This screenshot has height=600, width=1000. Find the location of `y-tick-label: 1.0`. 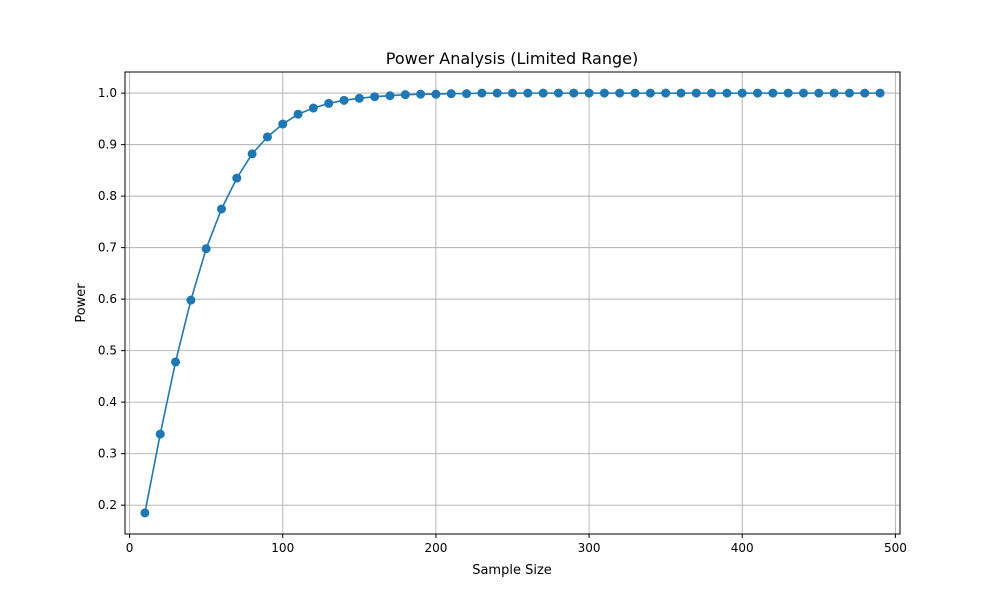

y-tick-label: 1.0 is located at coordinates (107, 93).